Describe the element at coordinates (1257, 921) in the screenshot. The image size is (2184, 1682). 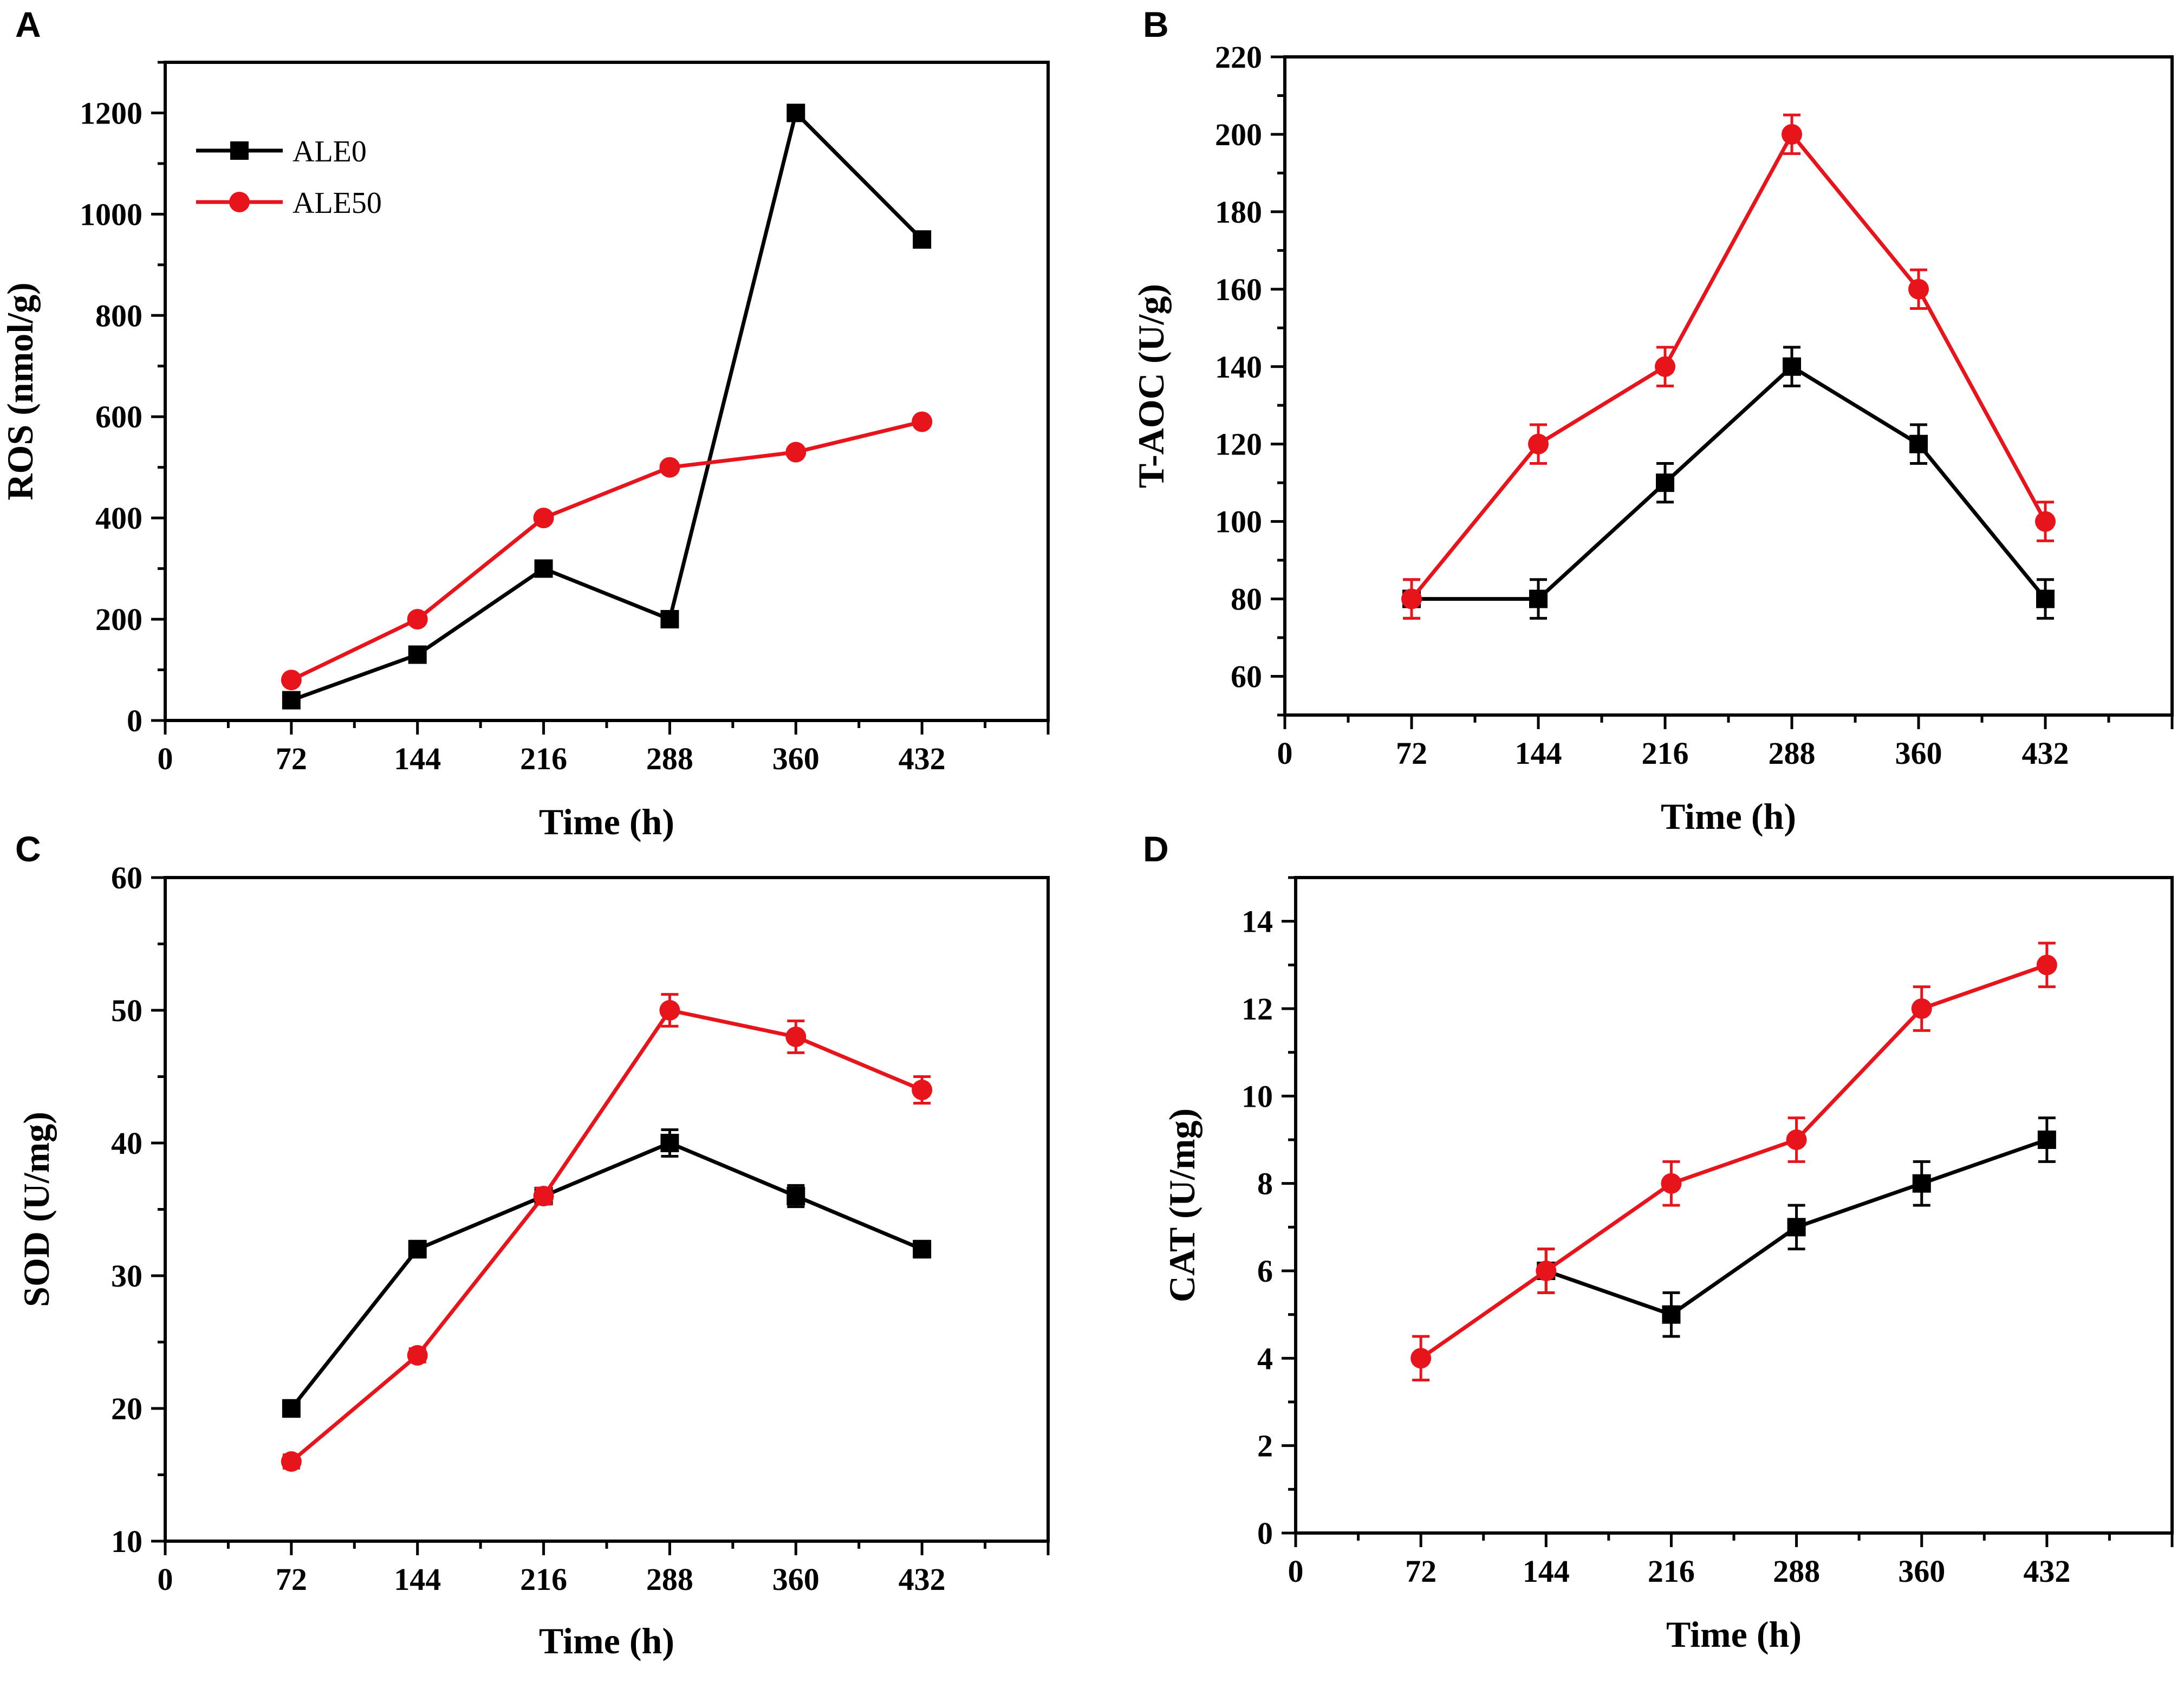
I see `y-tick-label: 14` at that location.